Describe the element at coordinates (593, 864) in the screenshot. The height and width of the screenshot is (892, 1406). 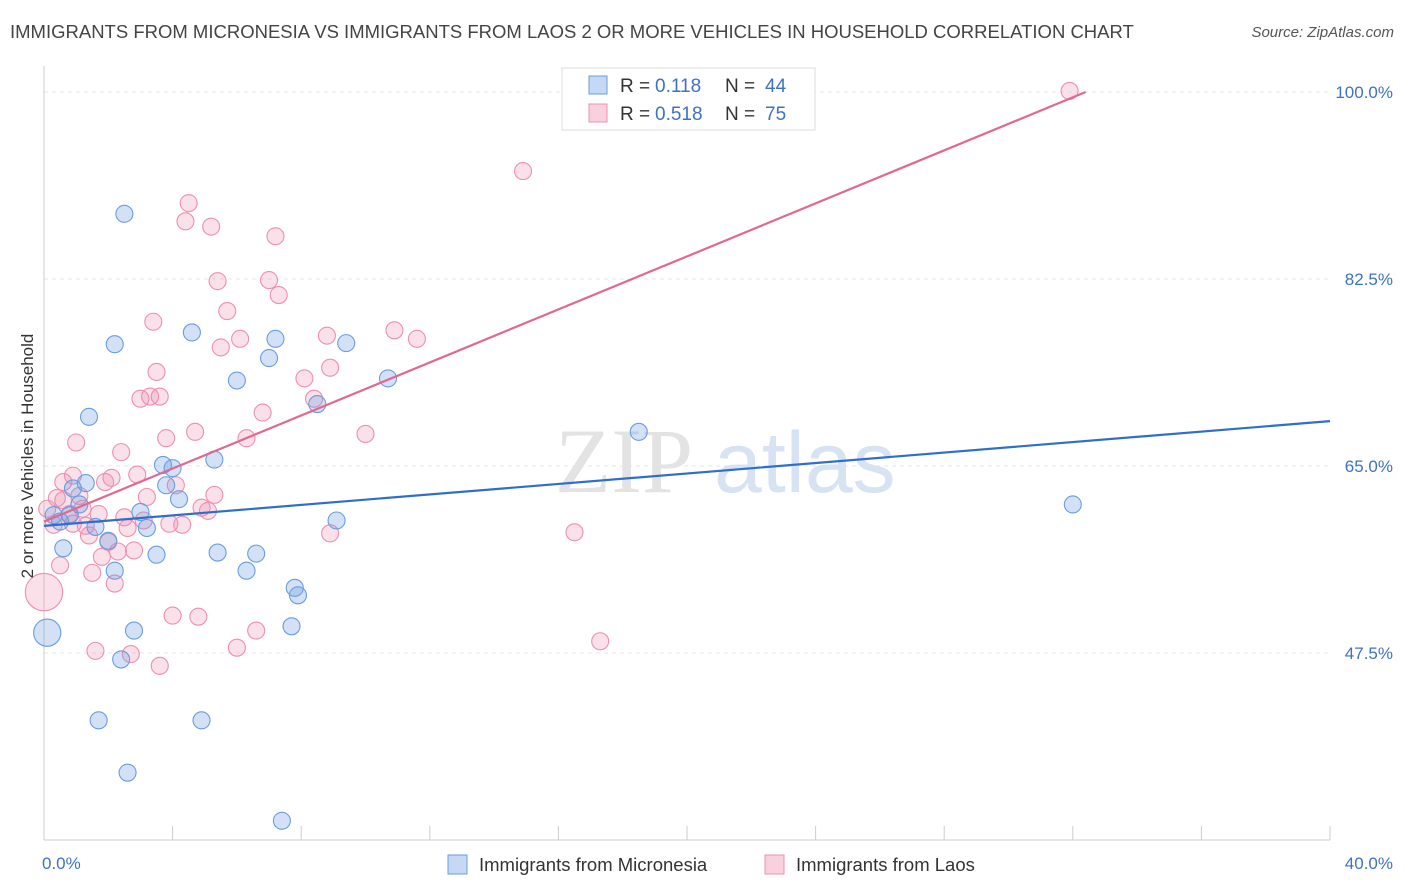
I see `bottom-legend-micronesia: Immigrants from Micronesia` at that location.